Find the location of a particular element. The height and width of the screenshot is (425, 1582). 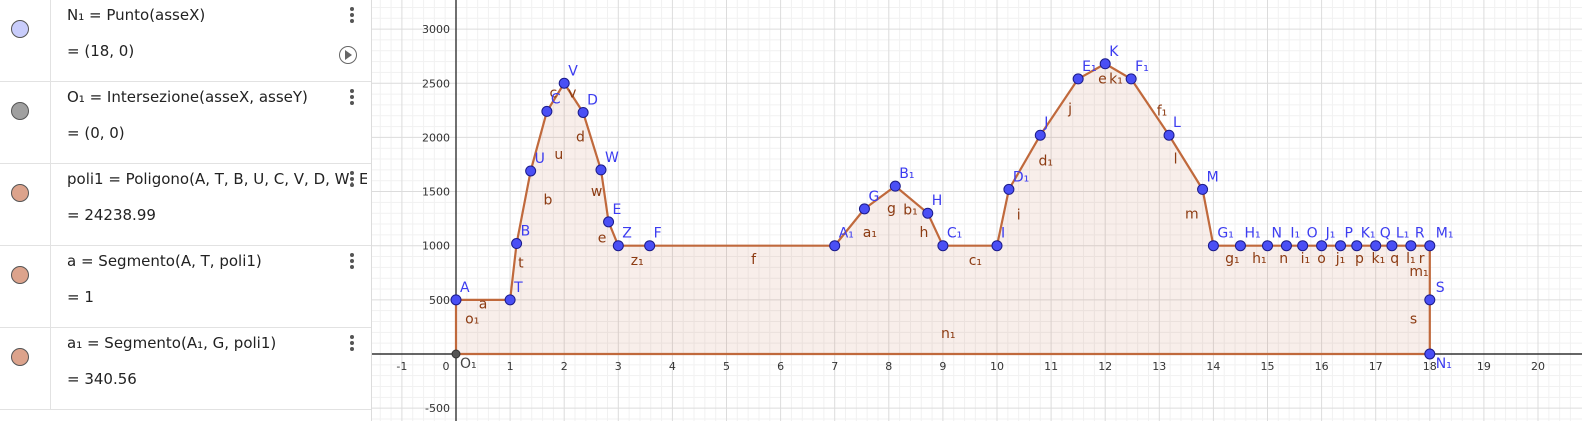

play-animation-icon is located at coordinates (348, 55).